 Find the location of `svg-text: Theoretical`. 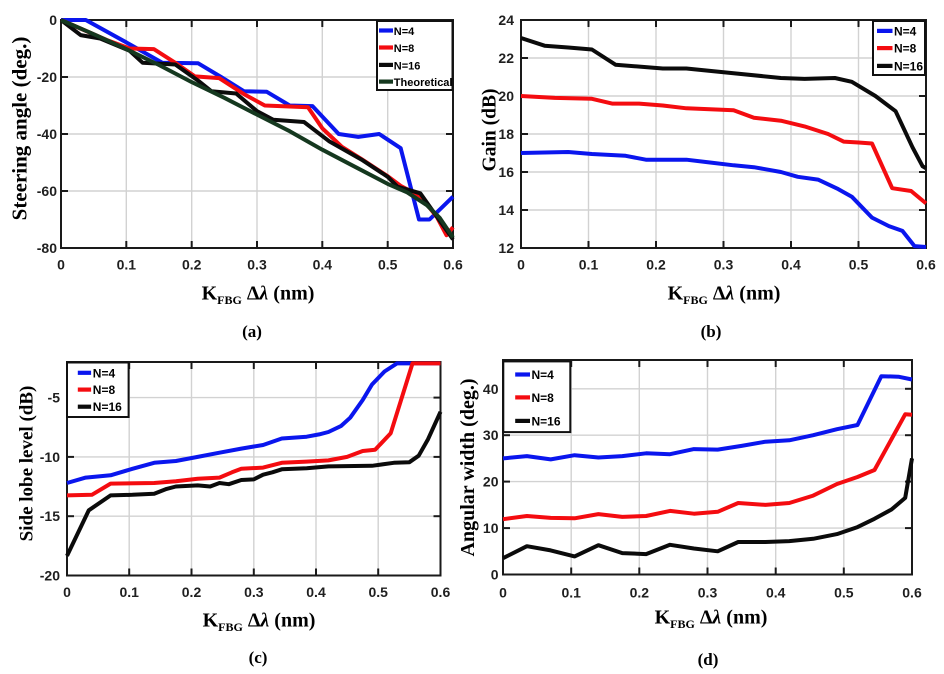

svg-text: Theoretical is located at coordinates (423, 83).